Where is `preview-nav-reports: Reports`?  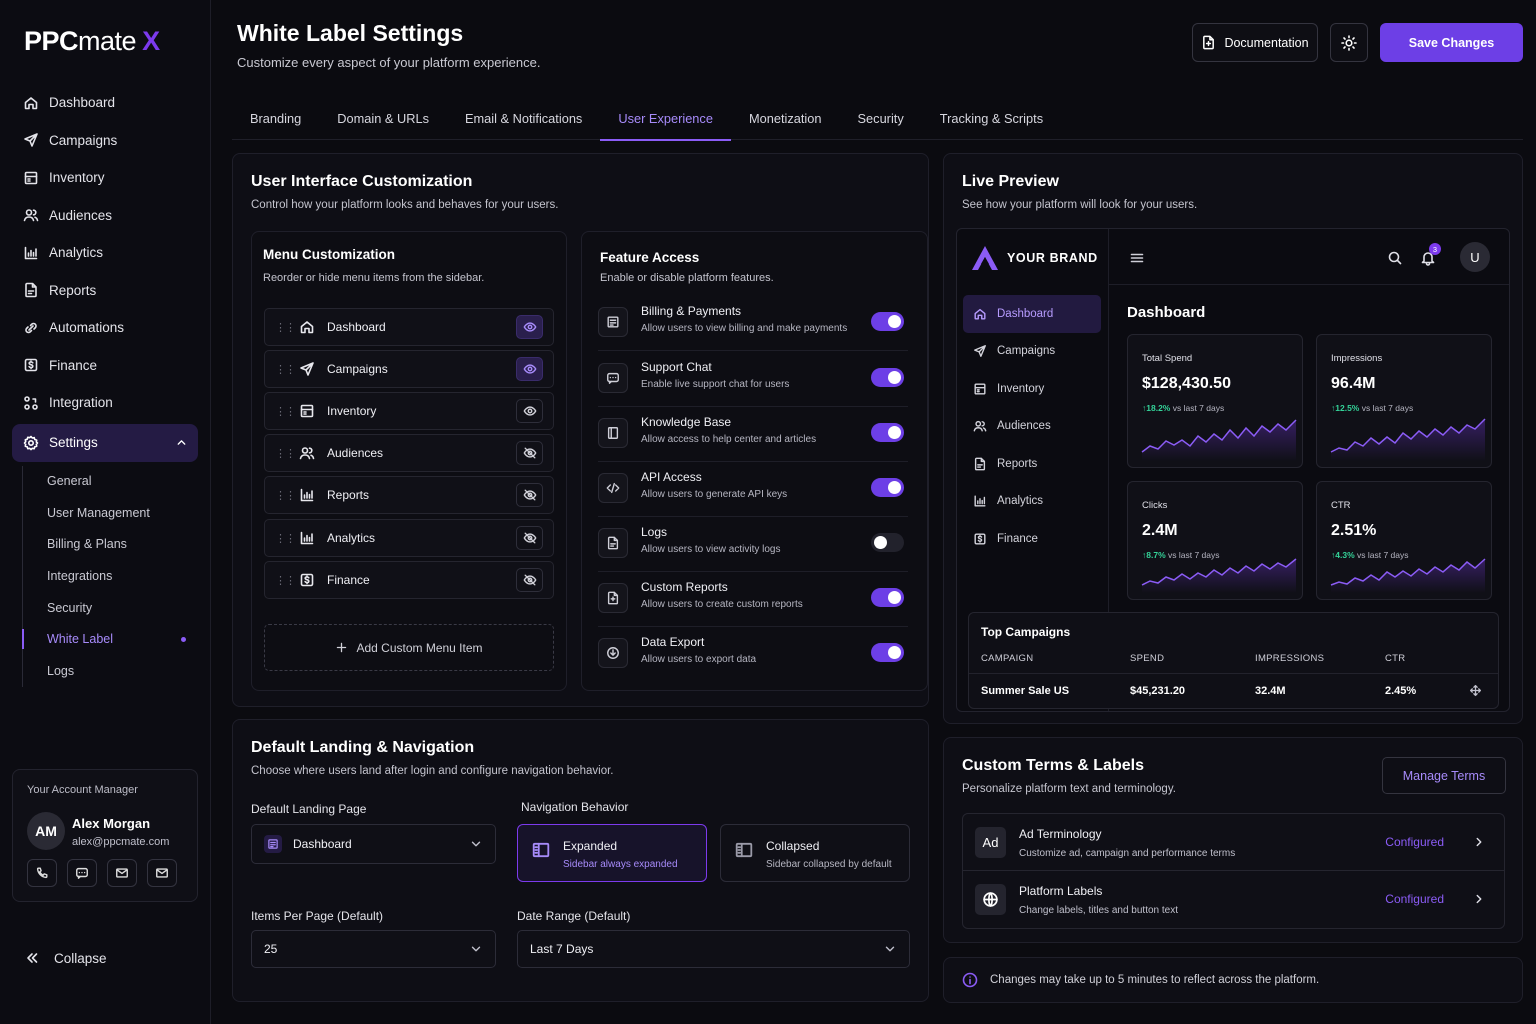
preview-nav-reports: Reports is located at coordinates (1032, 464).